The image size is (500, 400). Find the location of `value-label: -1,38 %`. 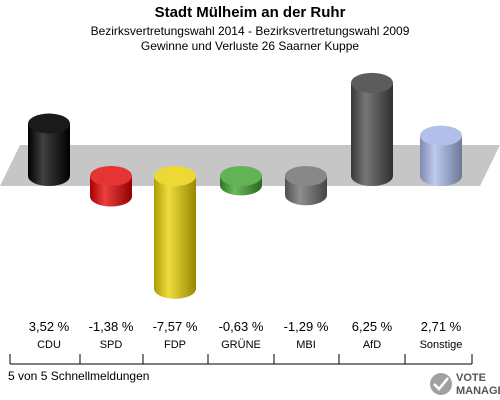

value-label: -1,38 % is located at coordinates (111, 326).